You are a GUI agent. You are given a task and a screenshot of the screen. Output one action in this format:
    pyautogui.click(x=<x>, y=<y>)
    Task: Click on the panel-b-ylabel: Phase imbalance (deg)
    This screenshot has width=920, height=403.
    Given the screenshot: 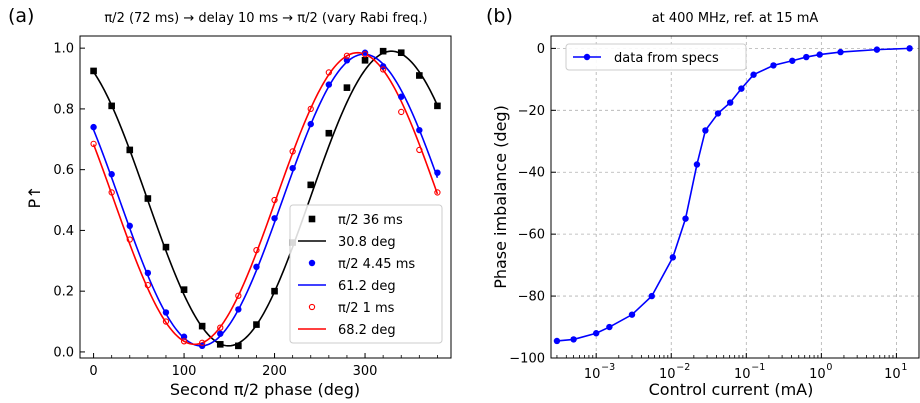 What is the action you would take?
    pyautogui.click(x=500, y=197)
    